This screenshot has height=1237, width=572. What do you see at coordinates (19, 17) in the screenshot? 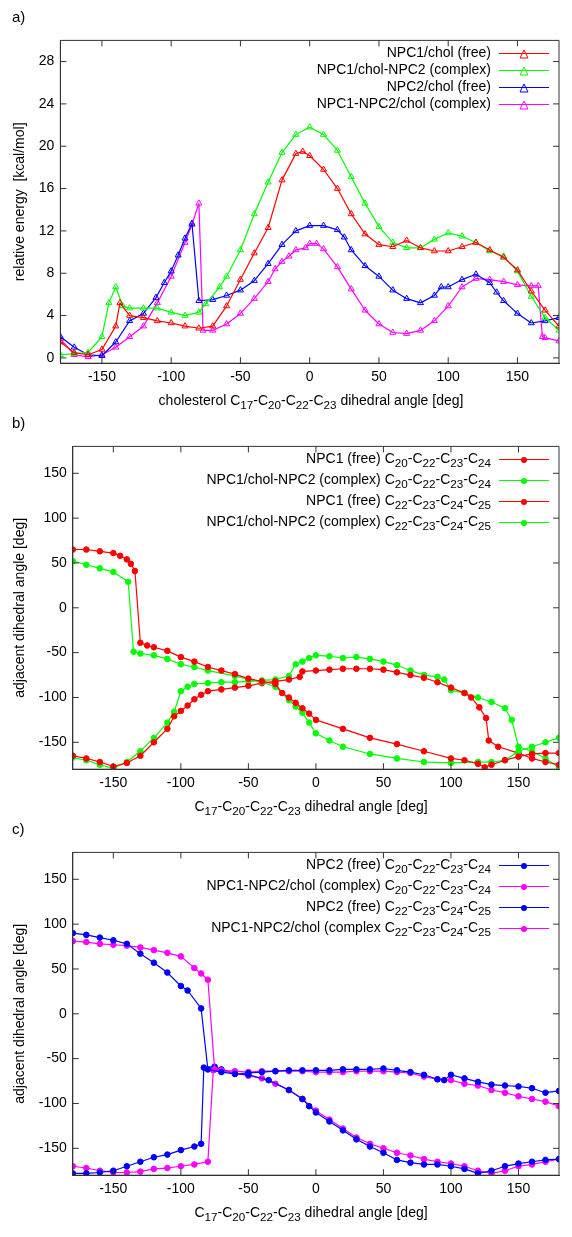
I see `chart-title: a)` at bounding box center [19, 17].